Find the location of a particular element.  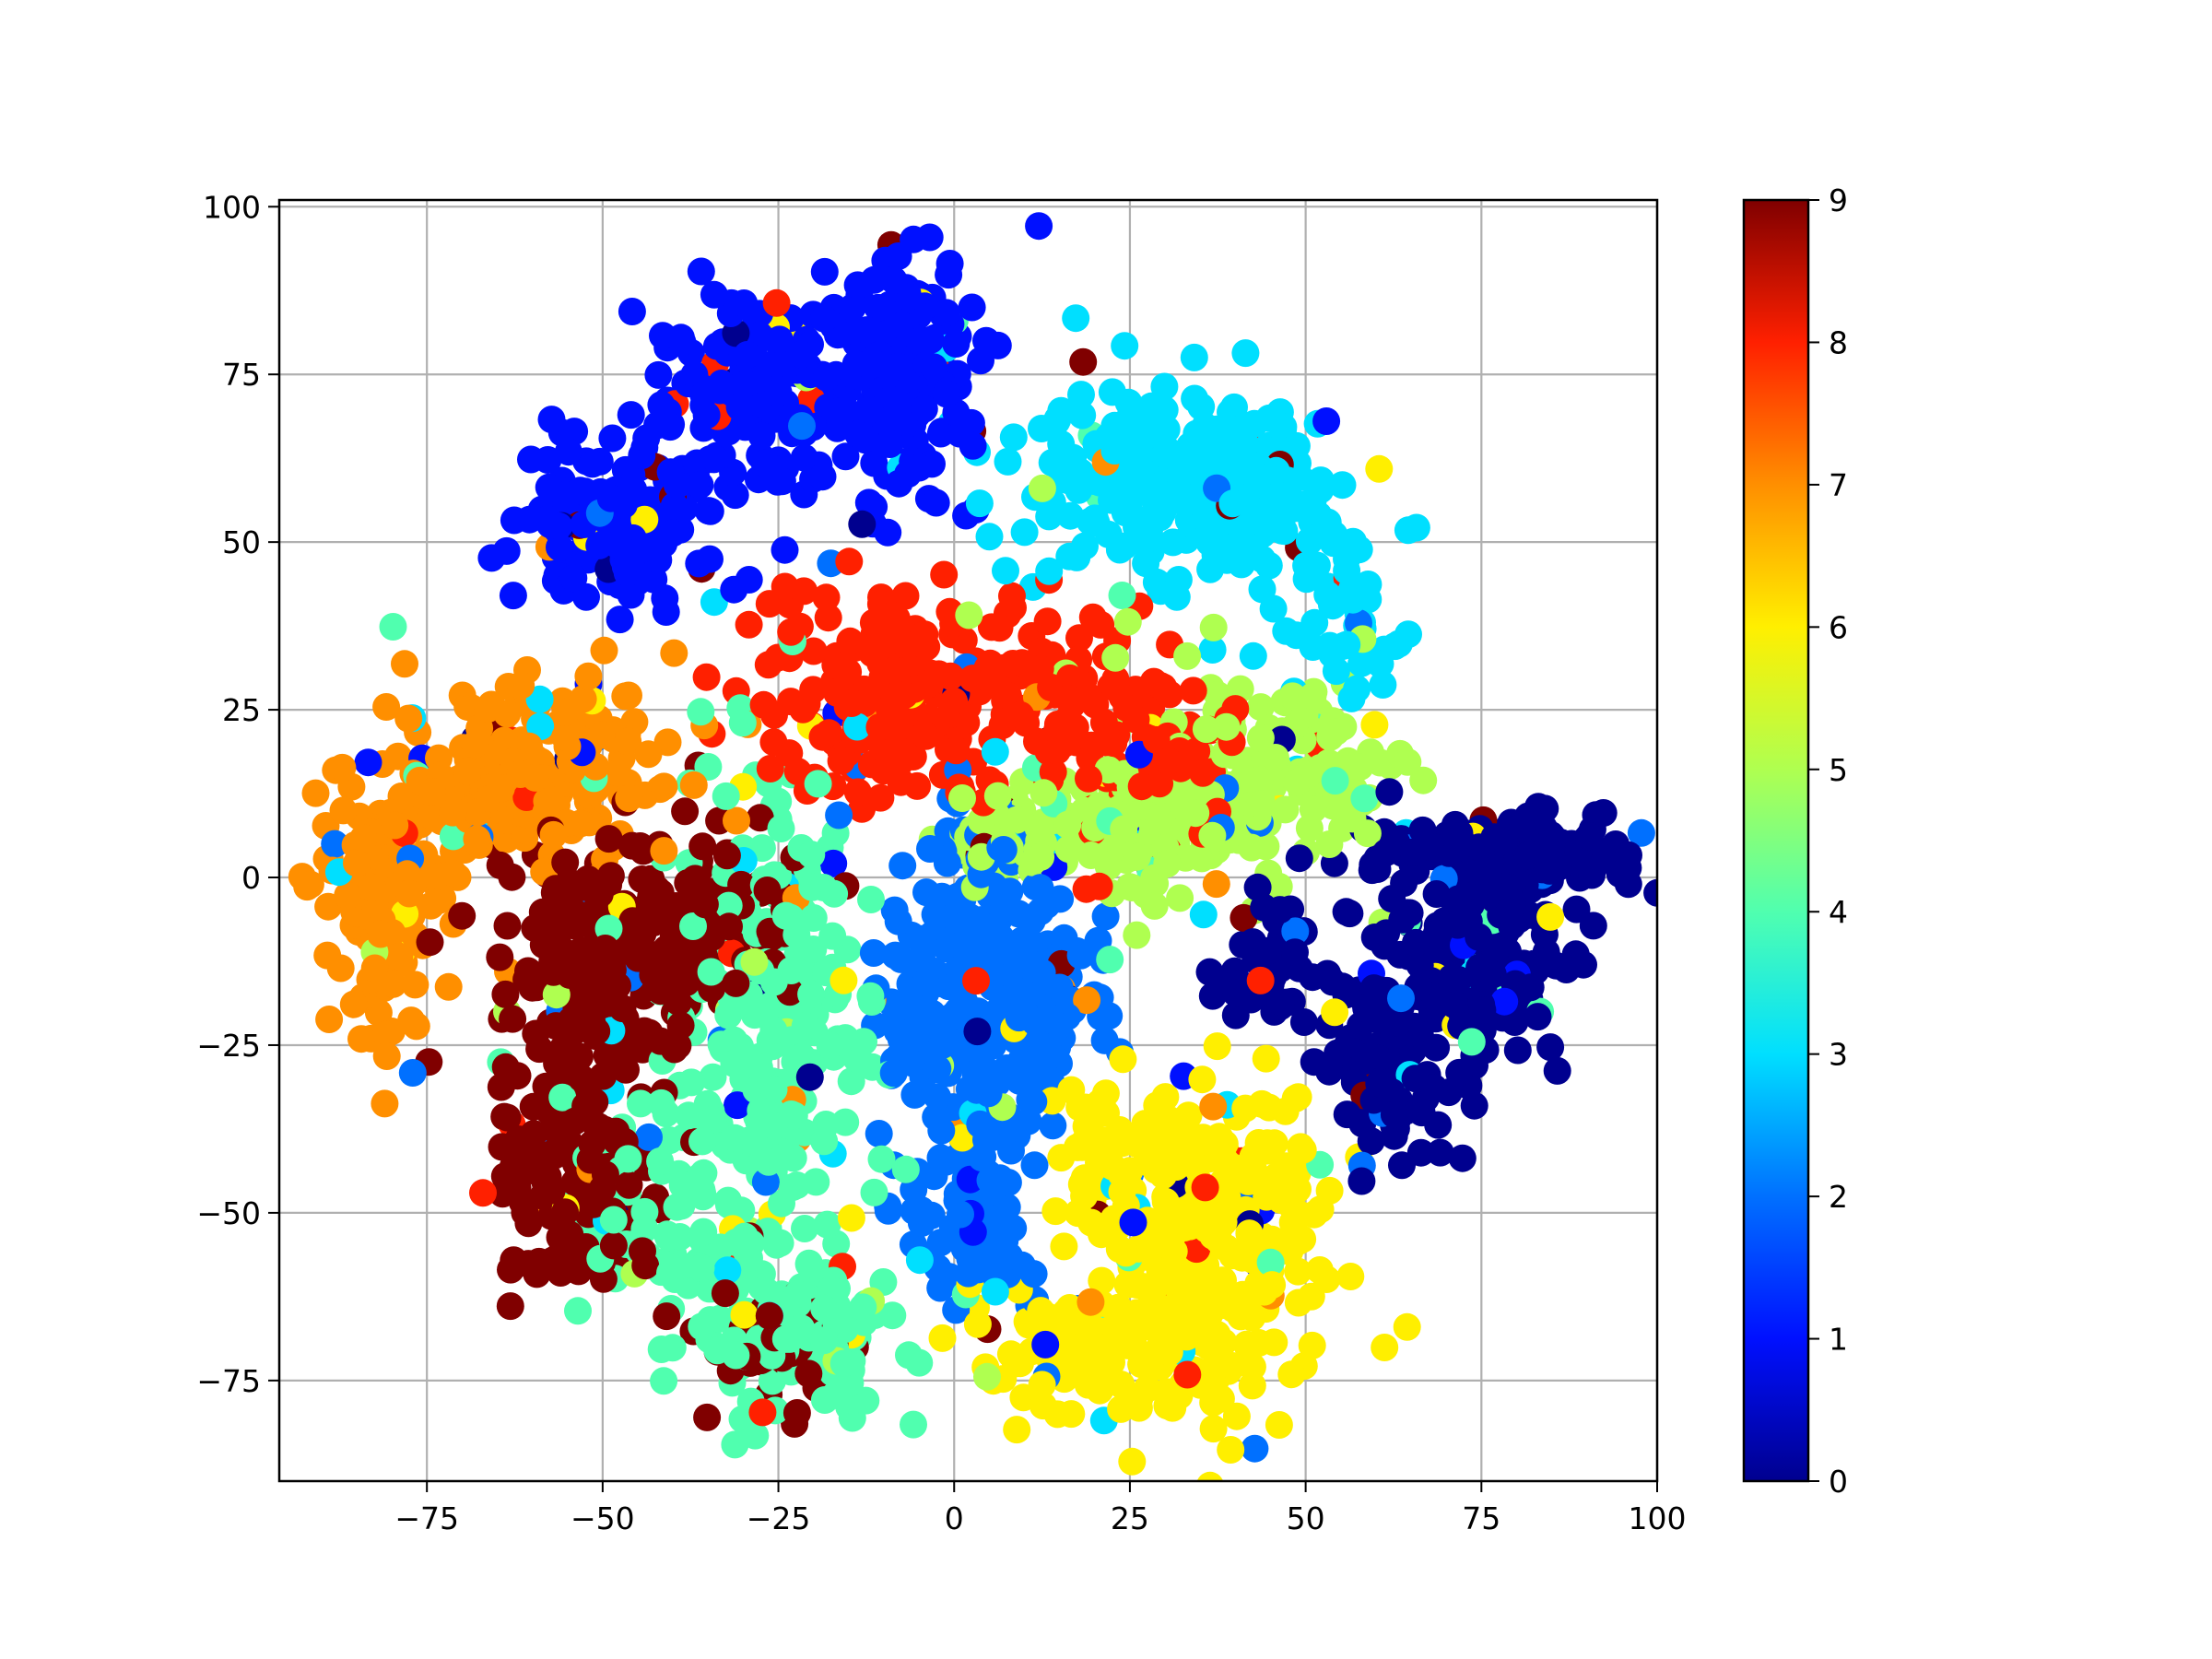

x-tick-label: −25 is located at coordinates (779, 1518).